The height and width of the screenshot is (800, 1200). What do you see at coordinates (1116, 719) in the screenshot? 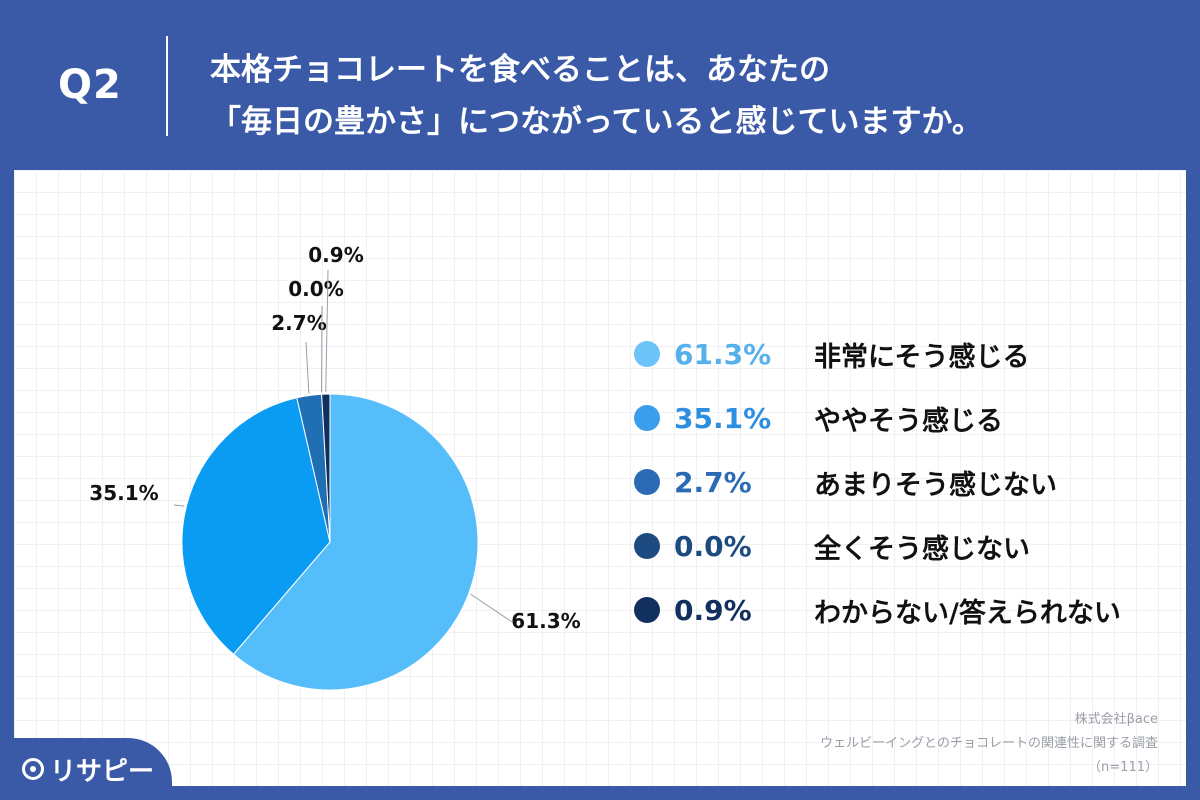
I see `credit-company: 株式会社βace` at bounding box center [1116, 719].